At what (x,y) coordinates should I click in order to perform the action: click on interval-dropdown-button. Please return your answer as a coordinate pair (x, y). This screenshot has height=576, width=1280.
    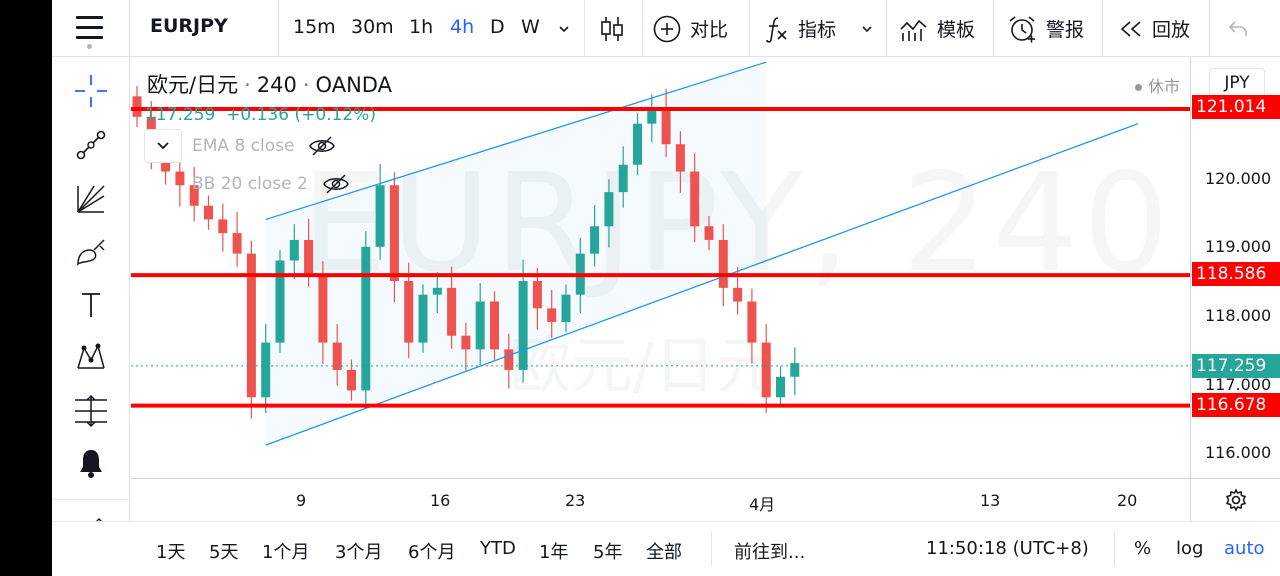
    Looking at the image, I should click on (568, 28).